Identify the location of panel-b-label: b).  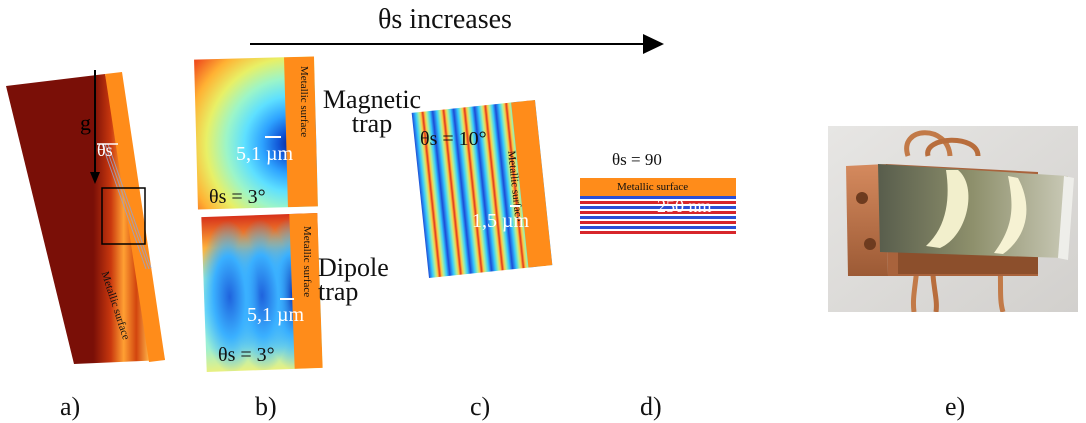
(266, 406).